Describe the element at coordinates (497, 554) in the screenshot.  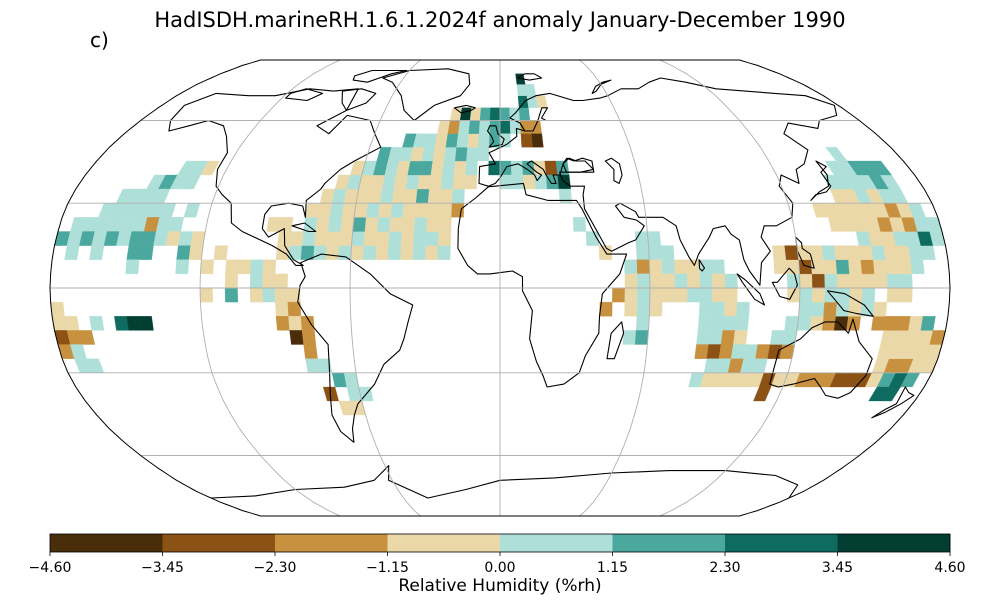
I see `colorbar: −4.60 −3.45 −2.30 −1.15 0.00 1.15 2.30 3.45 4.60` at that location.